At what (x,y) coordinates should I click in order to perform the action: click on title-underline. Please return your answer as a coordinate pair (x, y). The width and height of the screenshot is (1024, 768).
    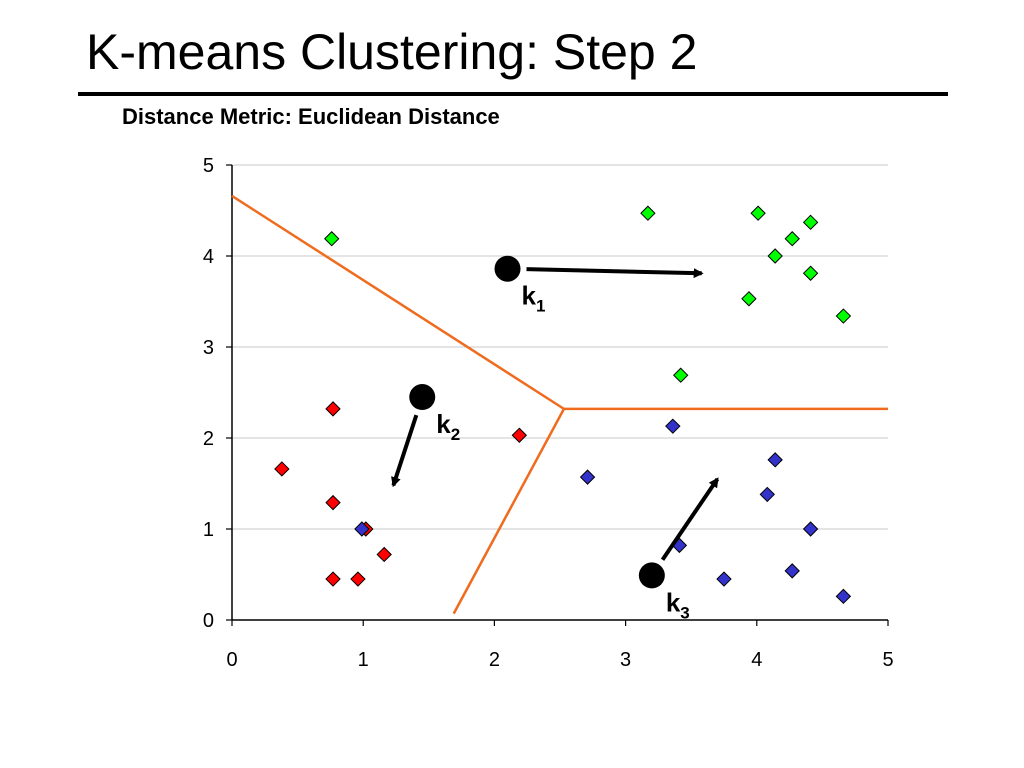
    Looking at the image, I should click on (513, 94).